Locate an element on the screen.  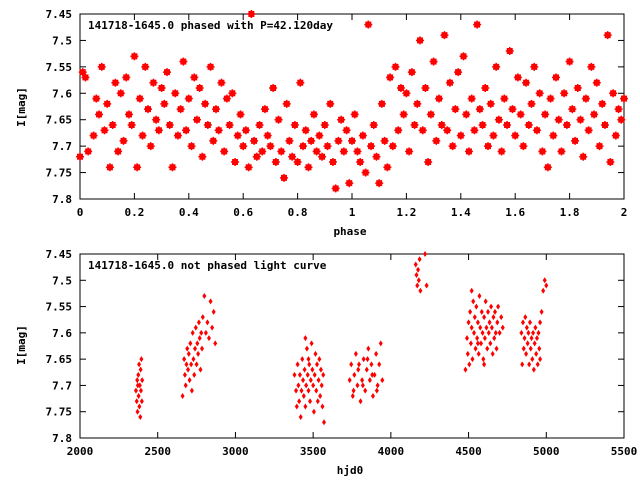
x-axis-label: phase is located at coordinates (349, 231).